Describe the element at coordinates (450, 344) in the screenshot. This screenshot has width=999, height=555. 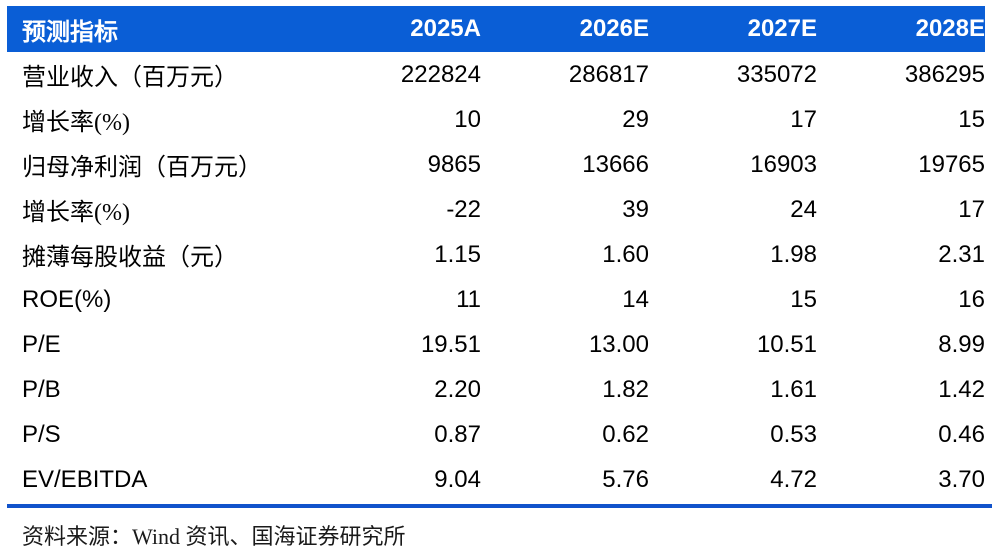
I see `cell-value-2025a: 19.51` at that location.